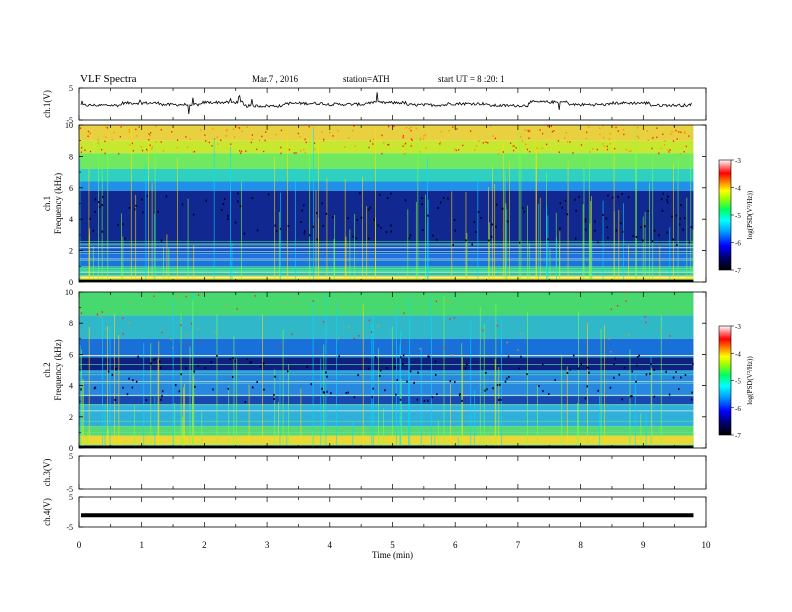 The width and height of the screenshot is (792, 612). What do you see at coordinates (71, 323) in the screenshot?
I see `y-tick-label: 8` at bounding box center [71, 323].